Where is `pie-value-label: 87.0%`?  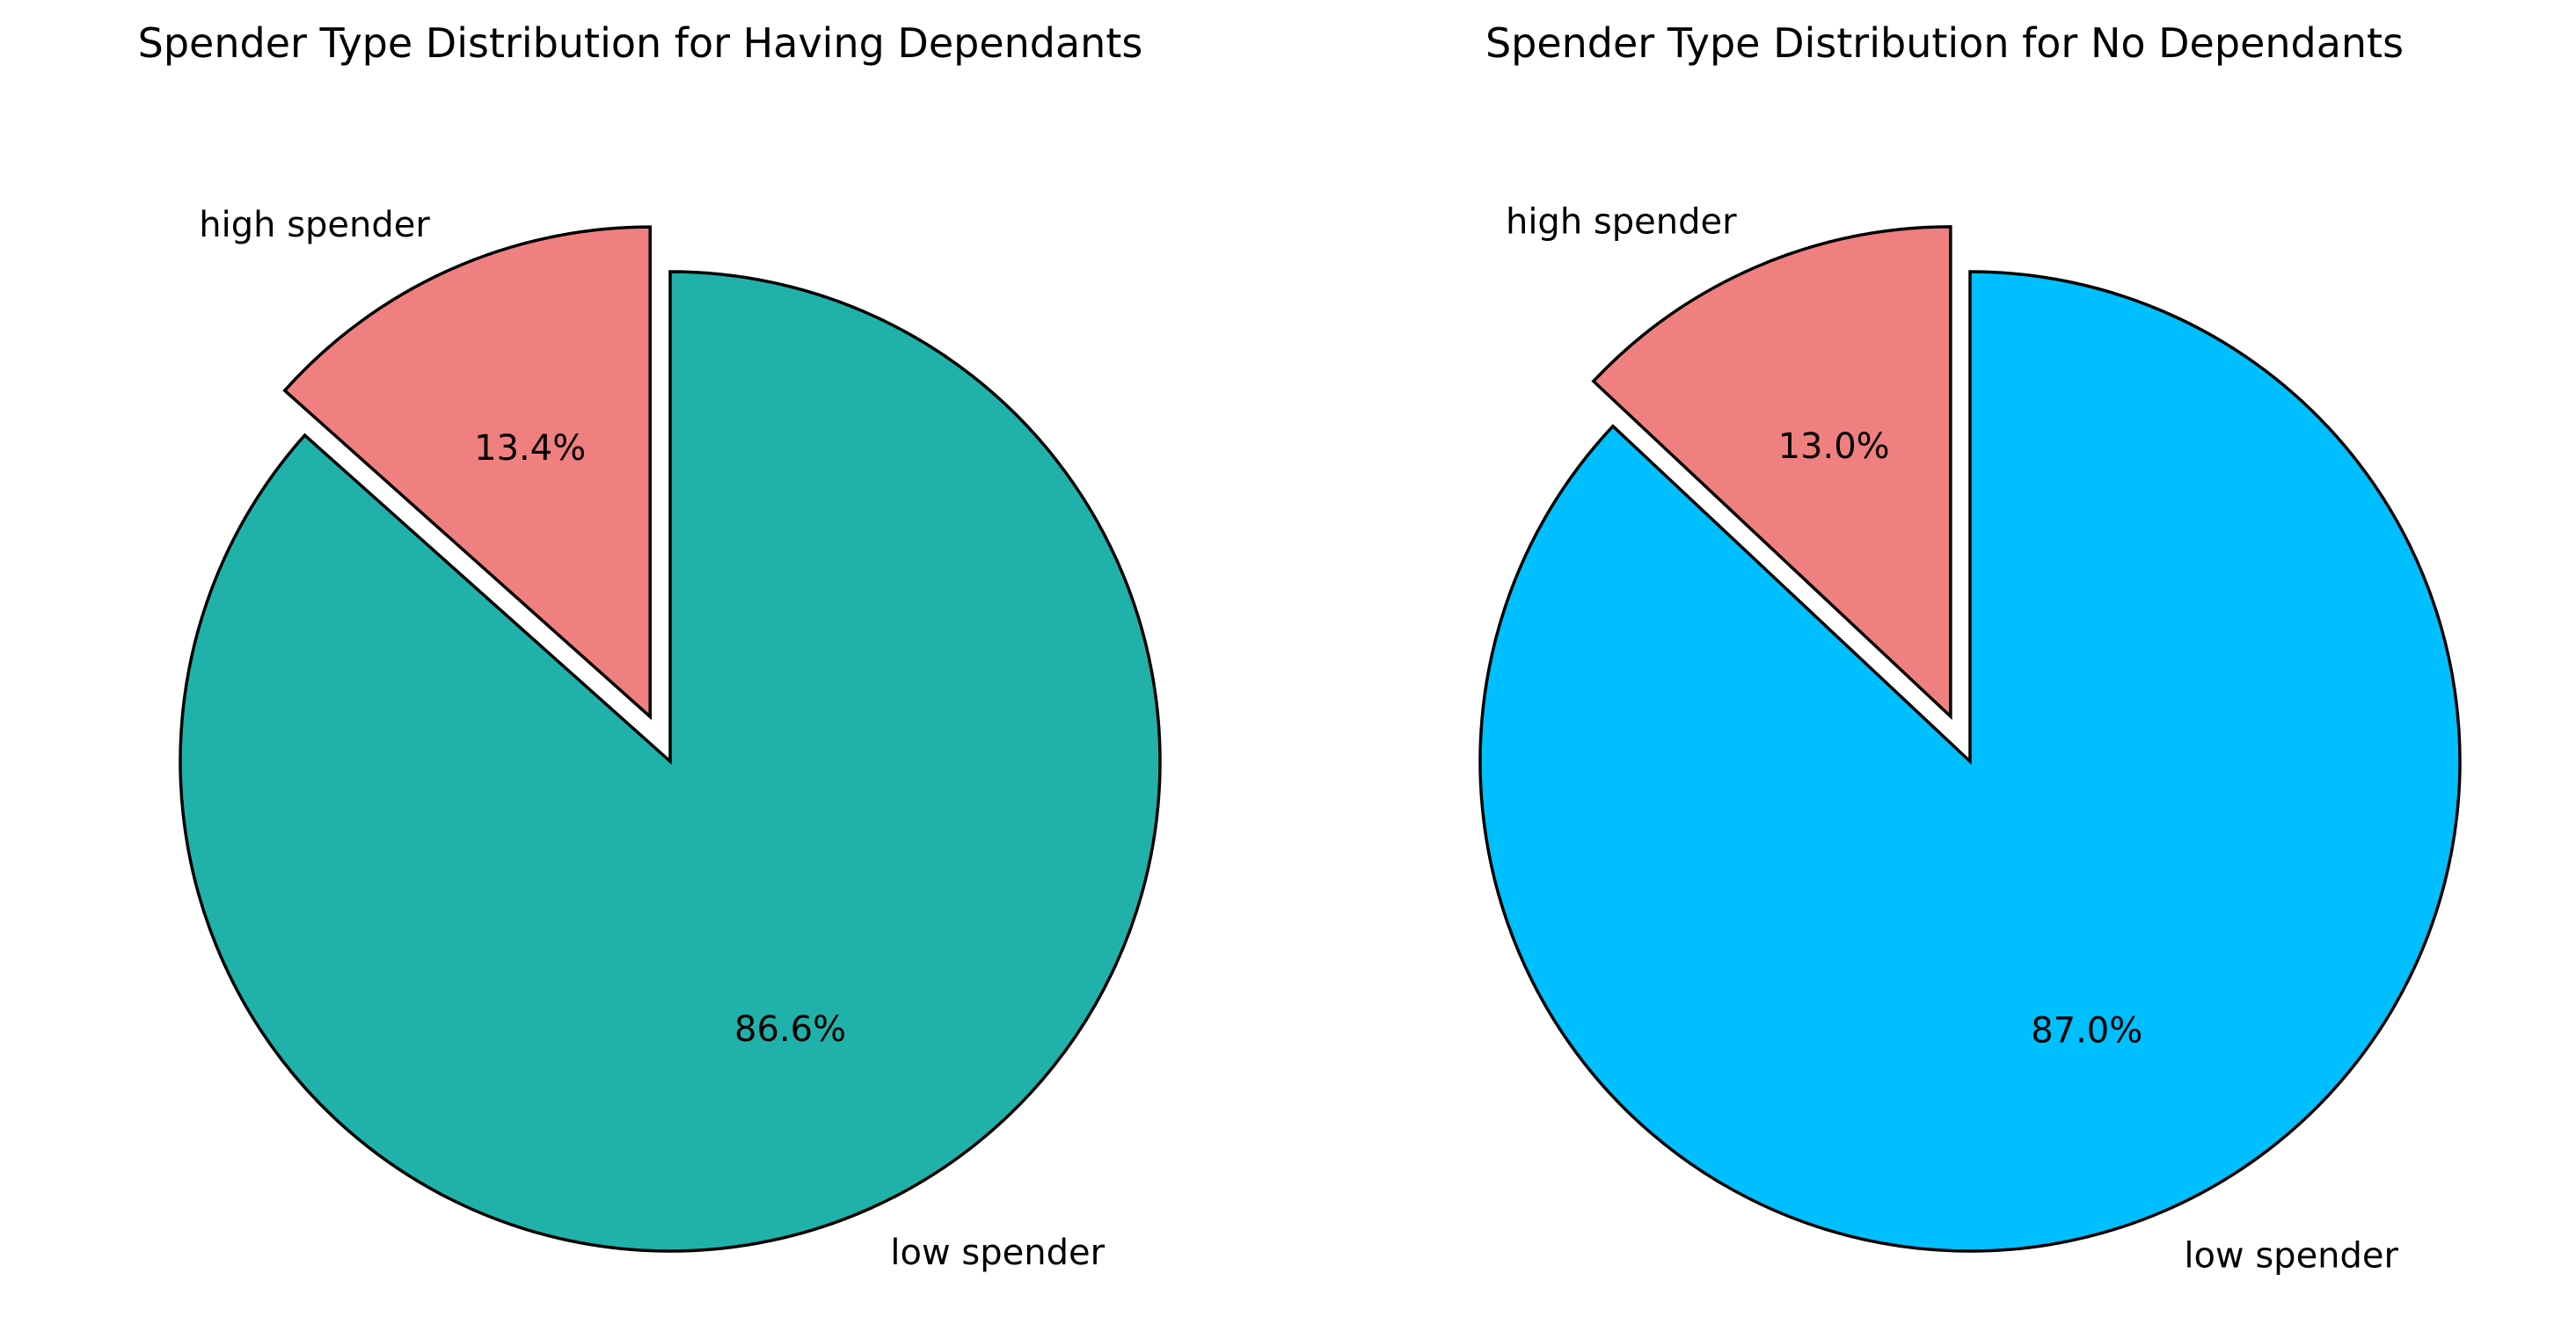
pie-value-label: 87.0% is located at coordinates (2086, 1031).